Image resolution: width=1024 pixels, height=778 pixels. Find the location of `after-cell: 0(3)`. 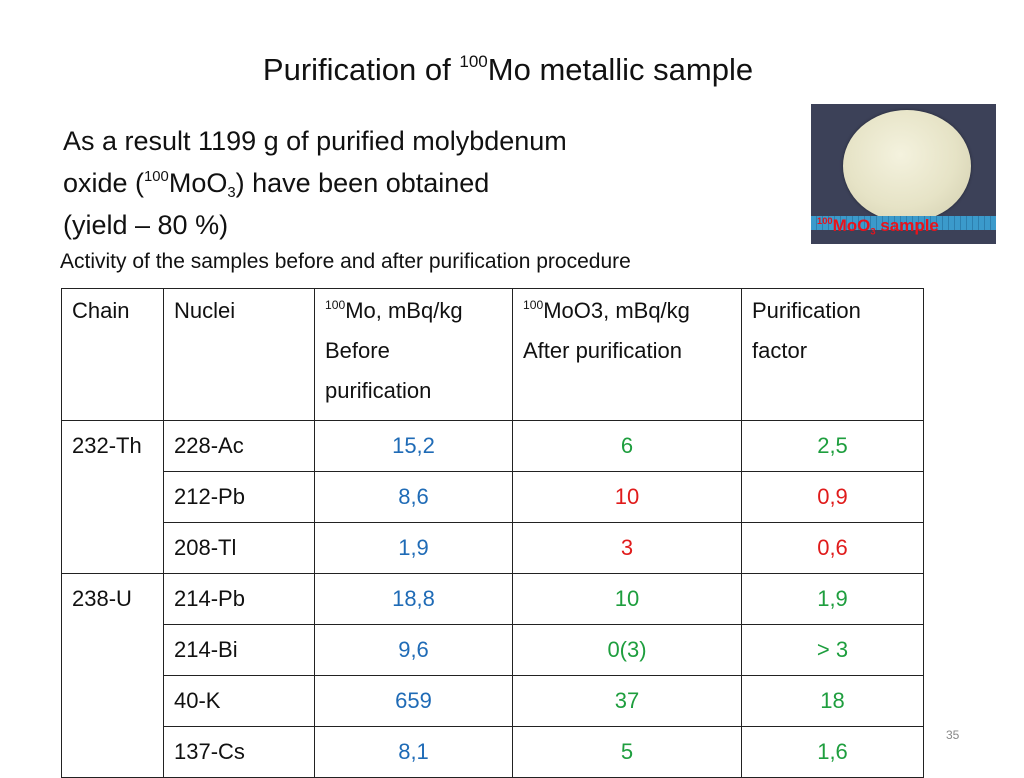

after-cell: 0(3) is located at coordinates (627, 650).